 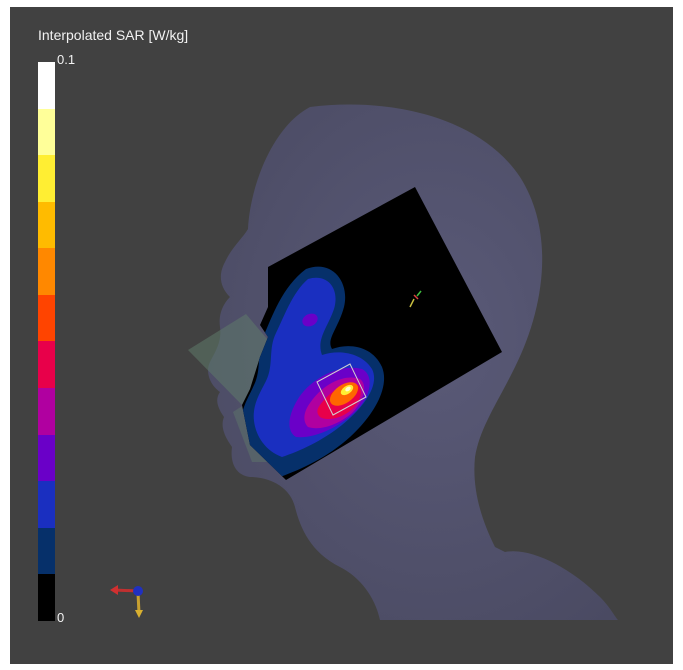 I want to click on colorbar, so click(x=46, y=341).